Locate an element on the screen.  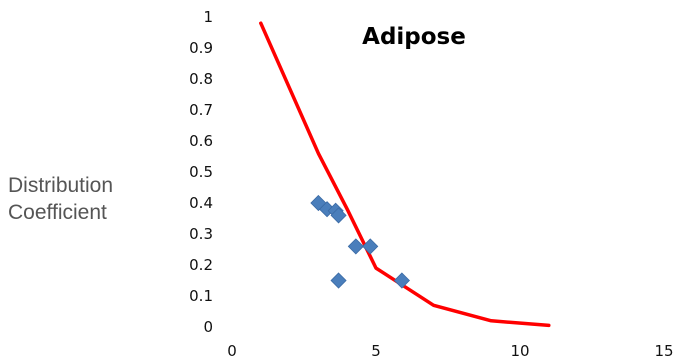
y-axis-ticks: 0 0.1 0.2 0.3 0.4 0.5 0.6 0.7 0.8 0.9 1 is located at coordinates (201, 172).